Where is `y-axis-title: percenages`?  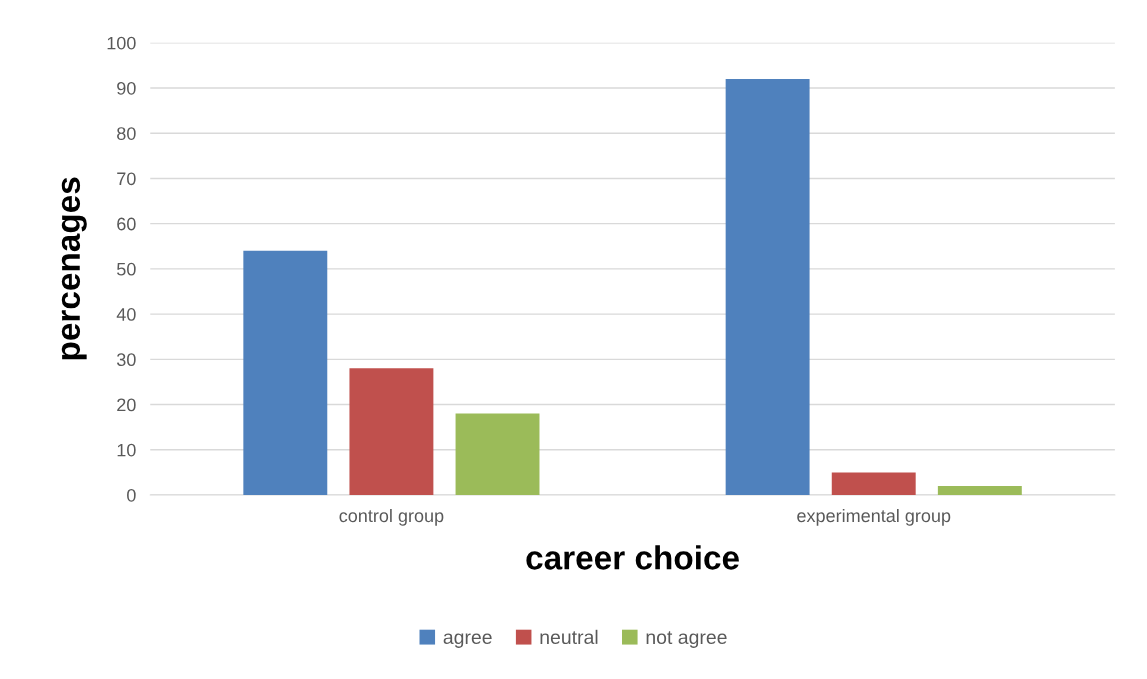 y-axis-title: percenages is located at coordinates (74, 268).